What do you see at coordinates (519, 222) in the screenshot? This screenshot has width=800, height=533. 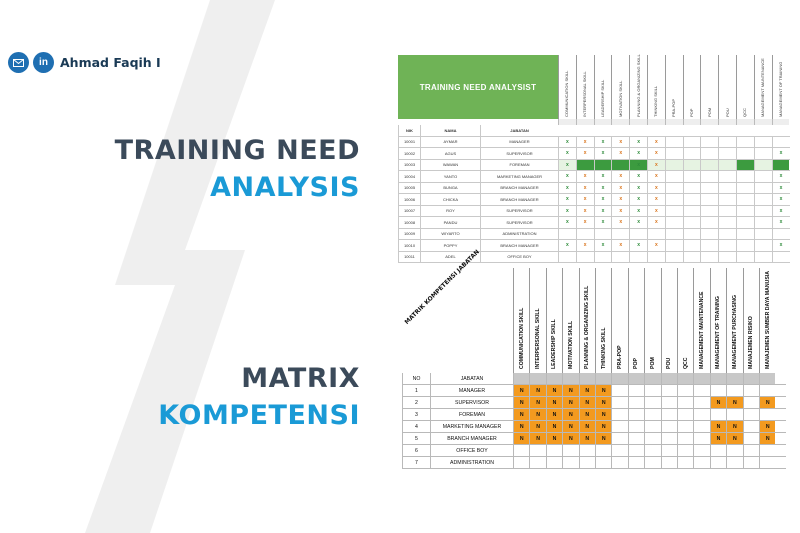 I see `tna-cell-jabatan: SUPERVISOR` at bounding box center [519, 222].